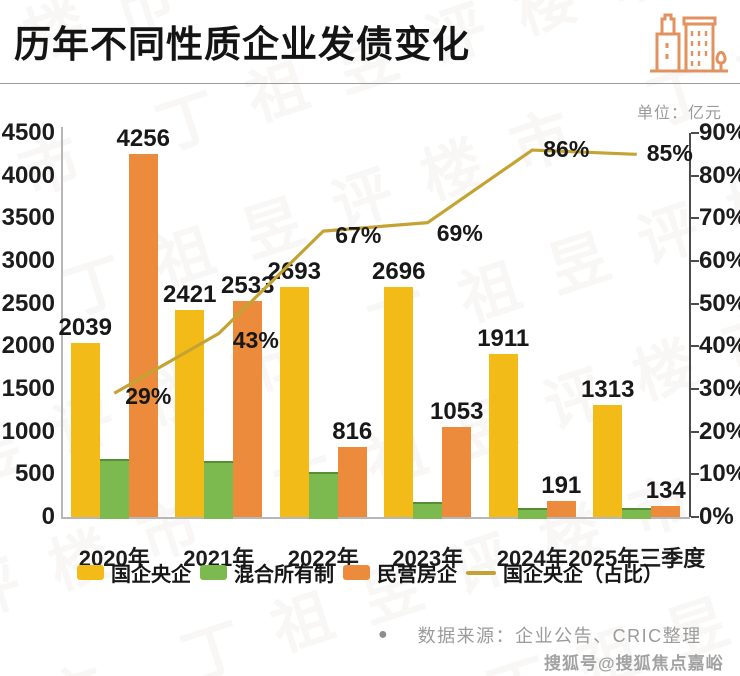 The height and width of the screenshot is (676, 740). Describe the element at coordinates (370, 83) in the screenshot. I see `header-divider` at that location.